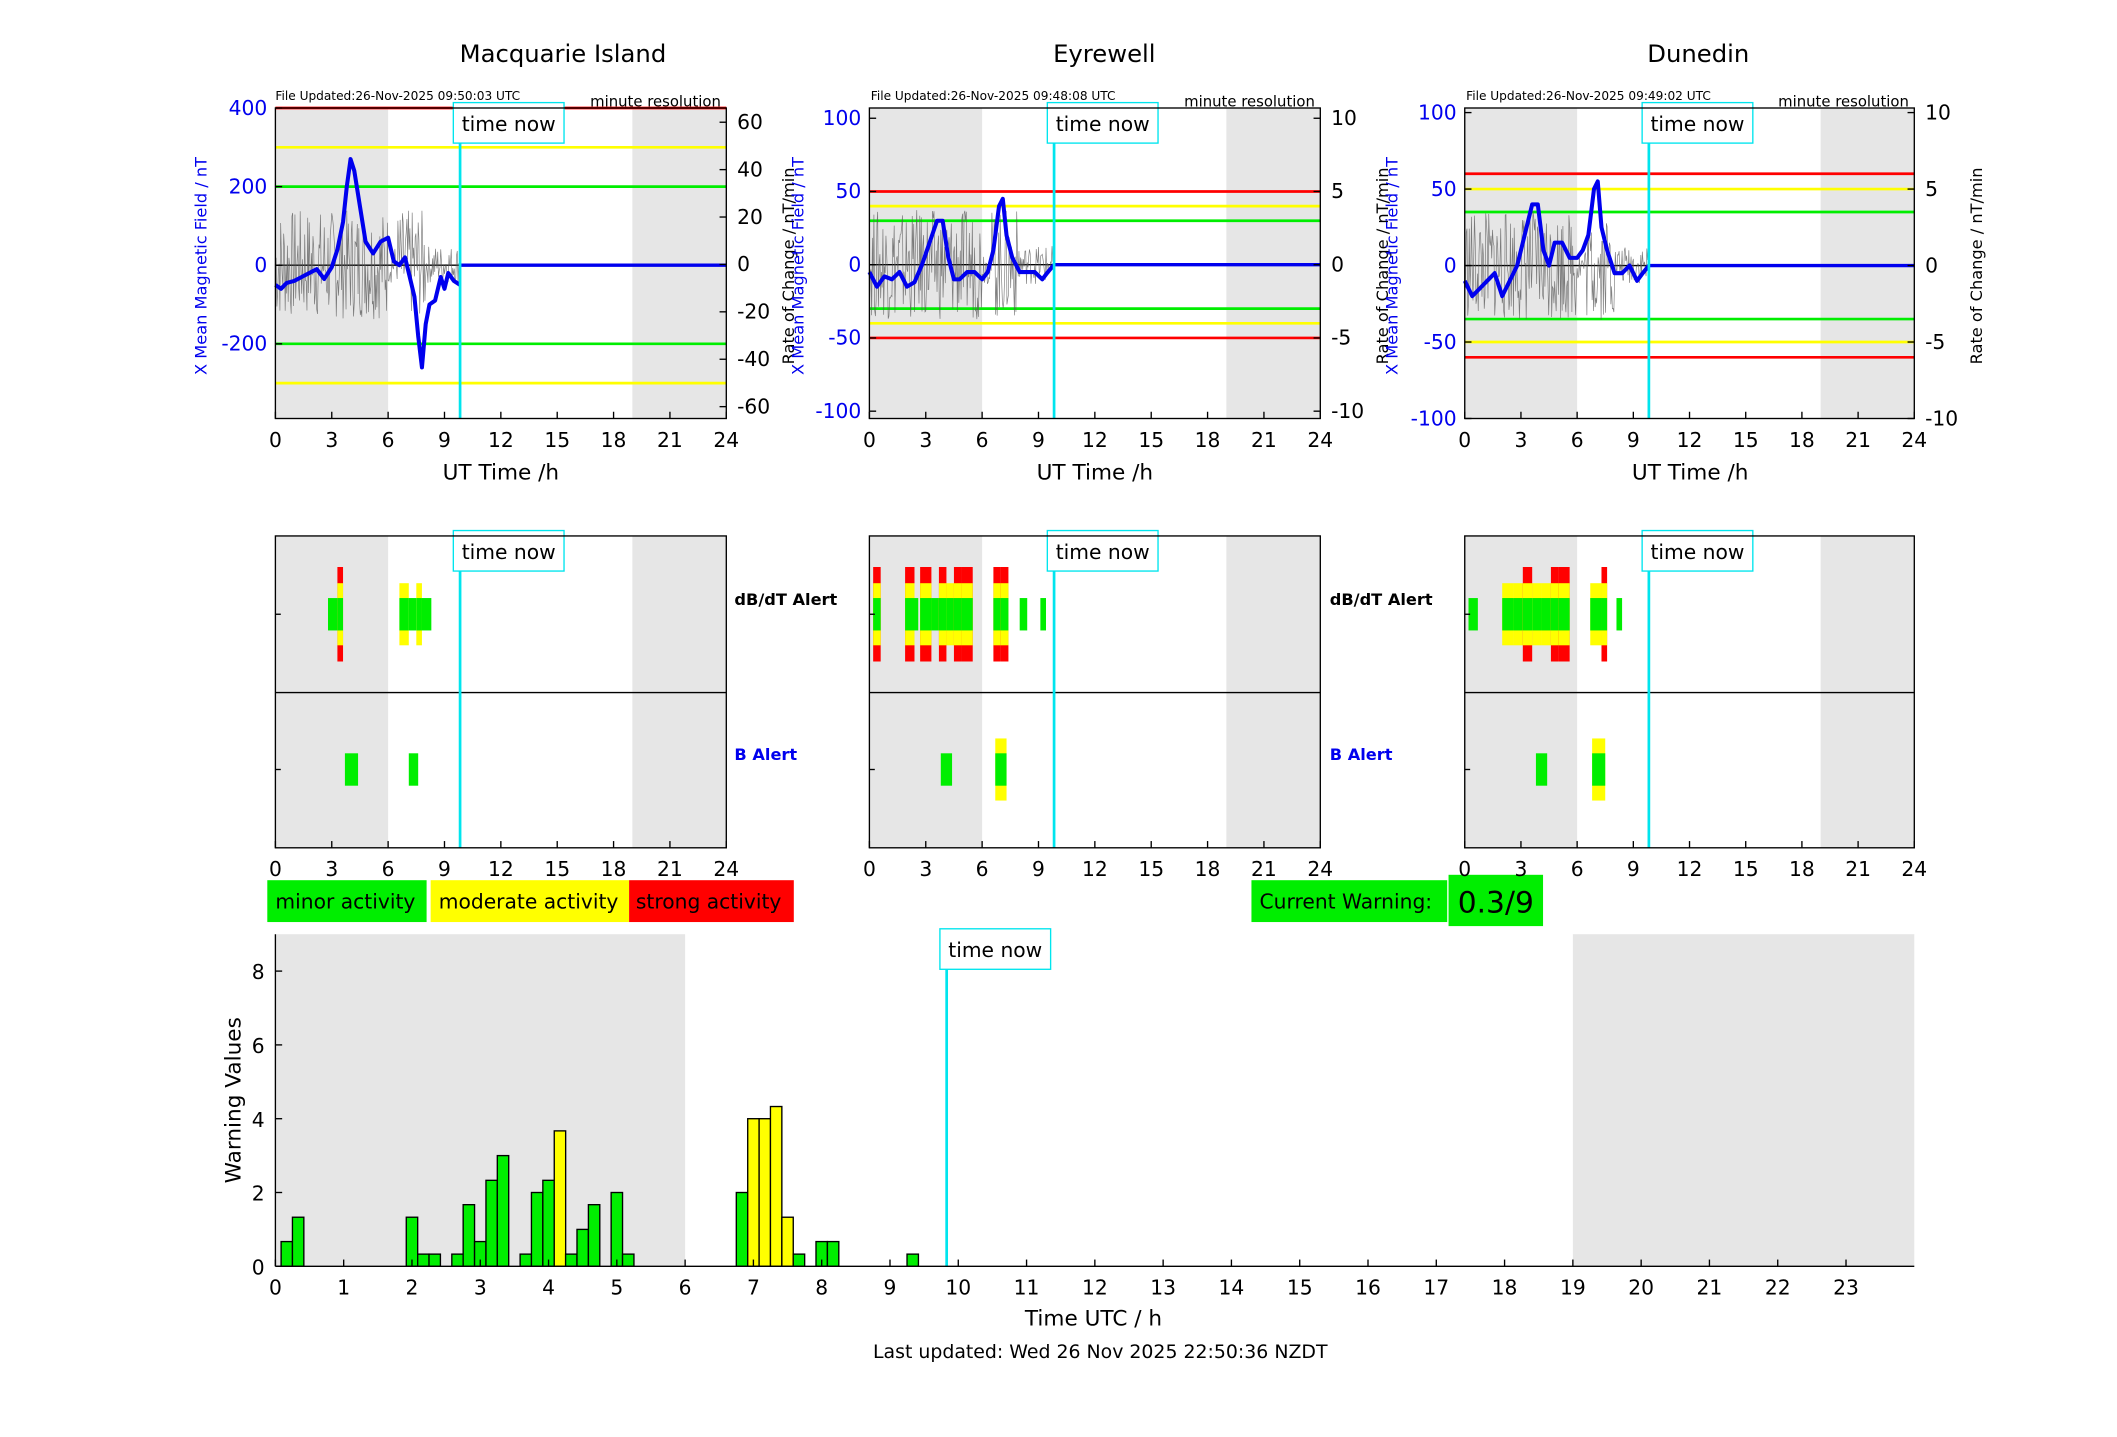 The image size is (2117, 1437). I want to click on warning-x-tick-label-16: 16, so click(1368, 1288).